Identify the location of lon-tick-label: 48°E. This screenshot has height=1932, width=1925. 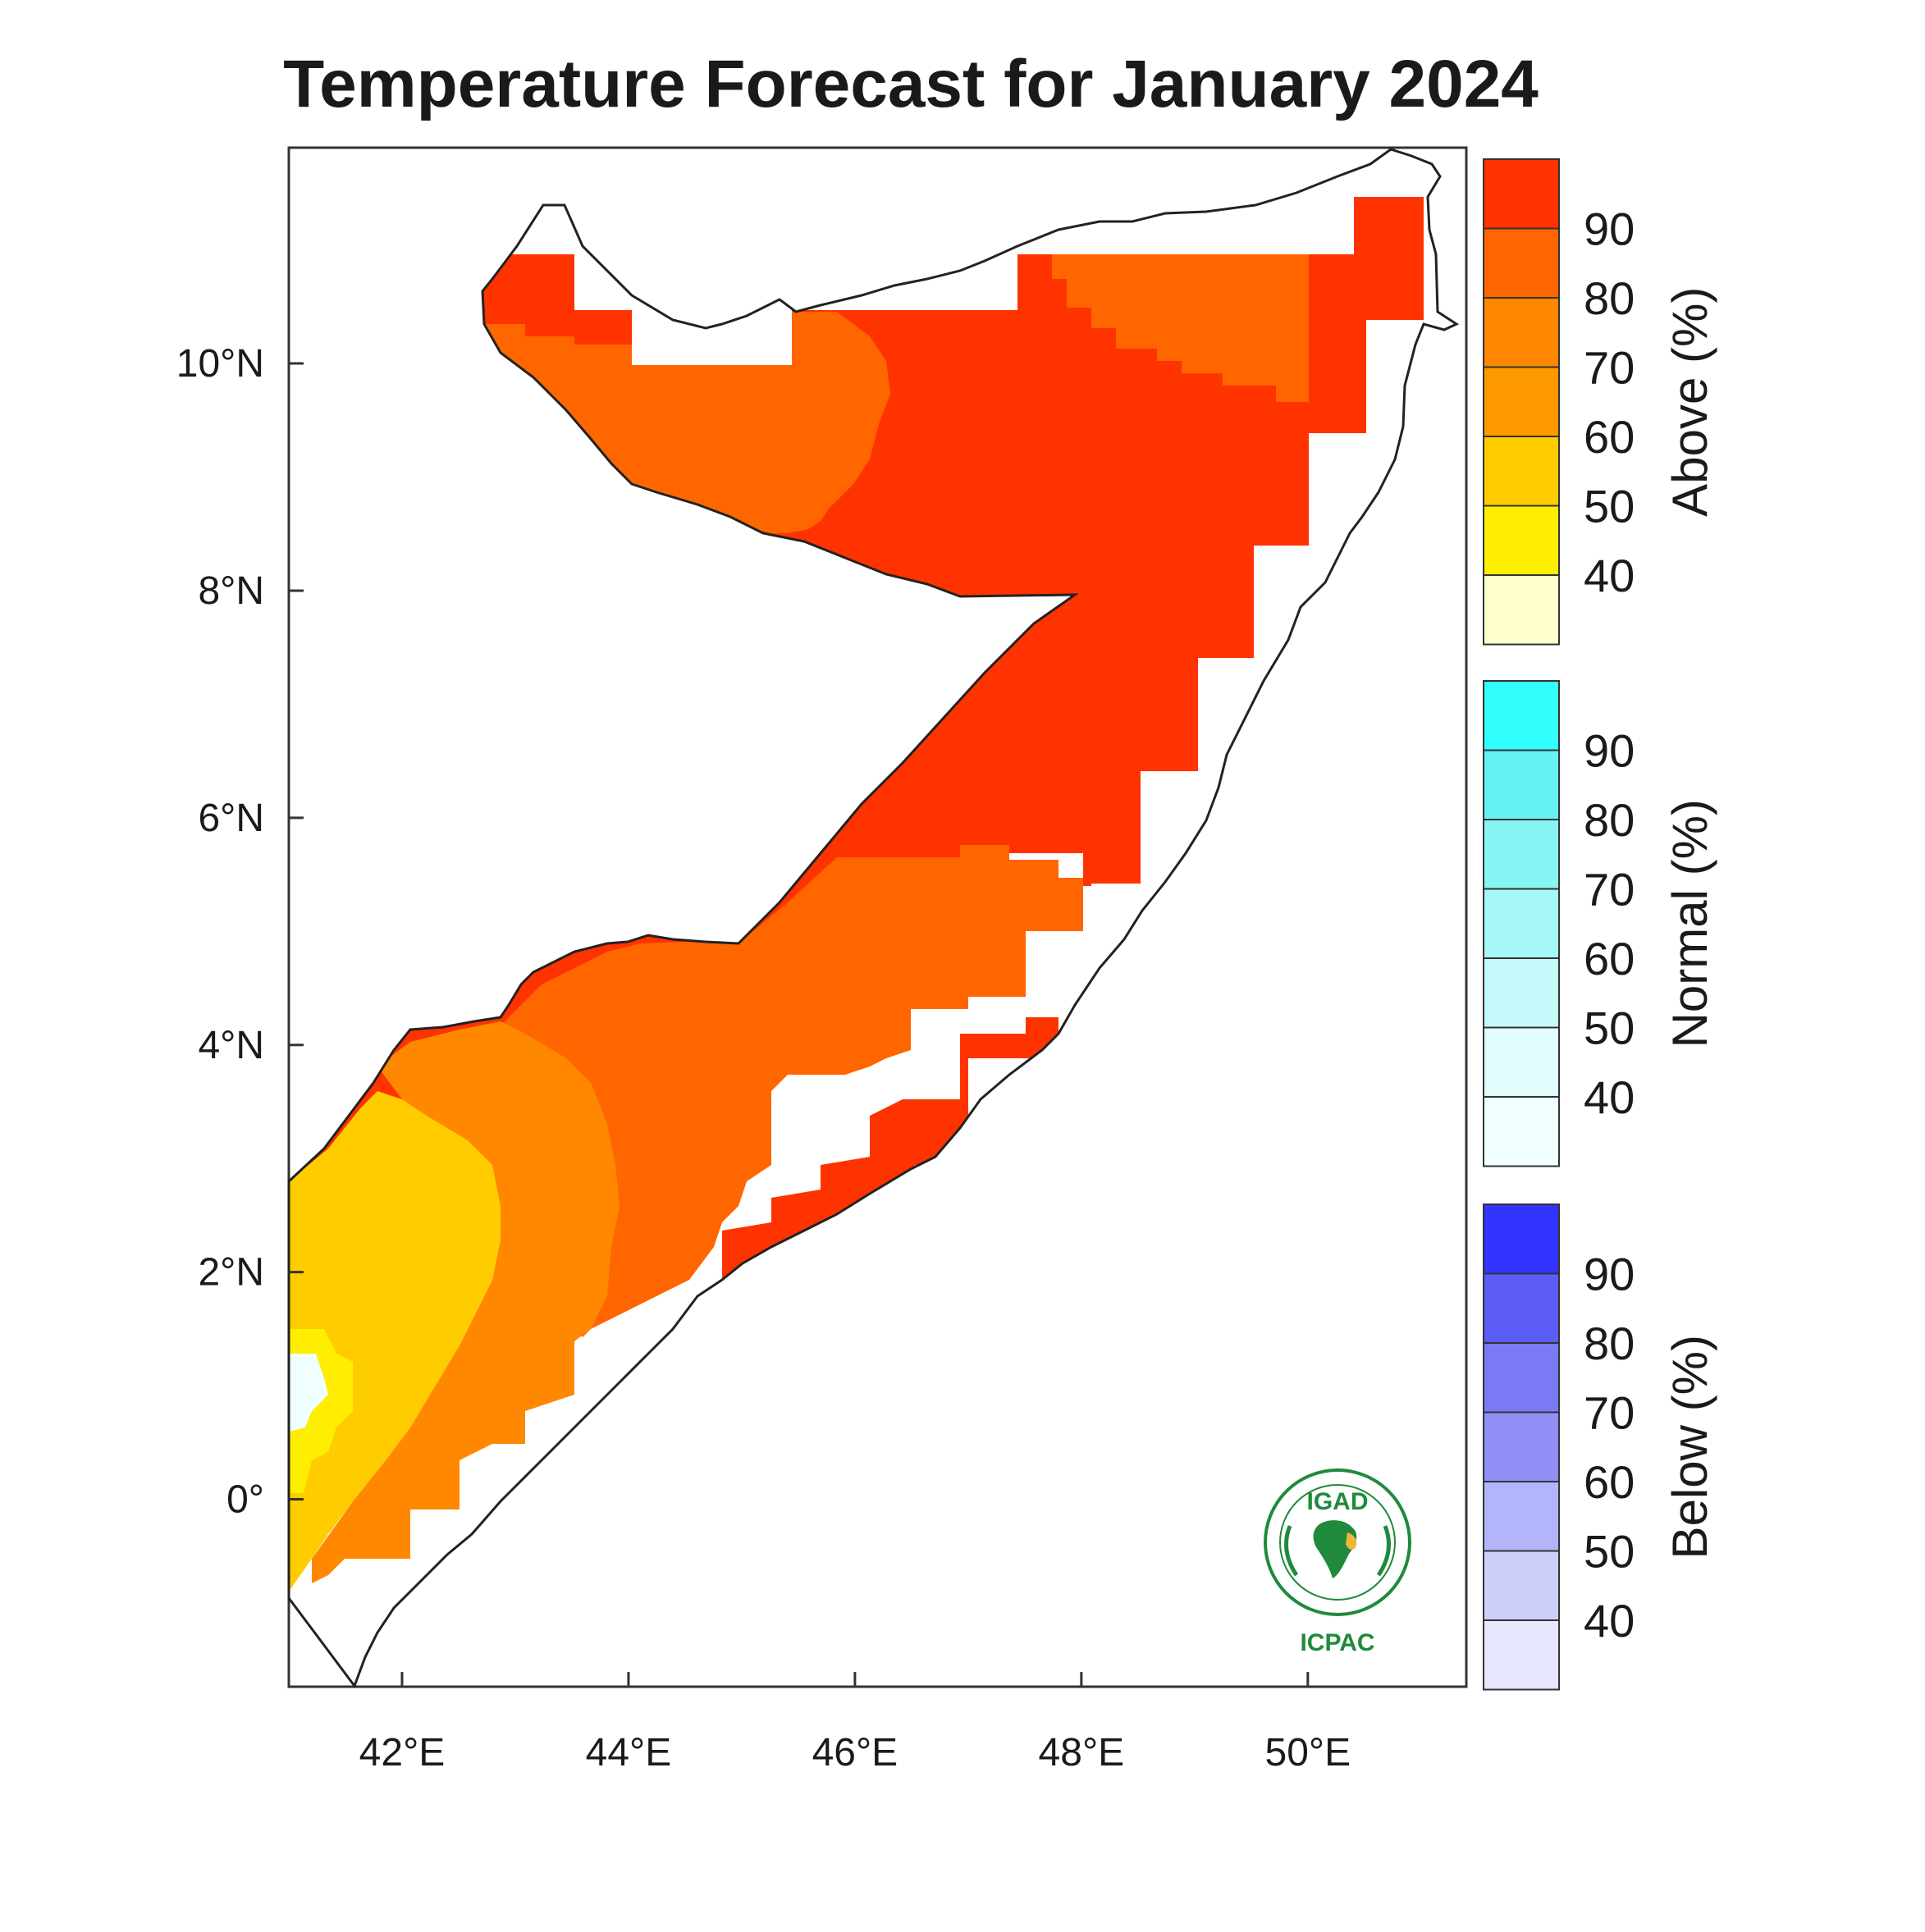
(1082, 1752).